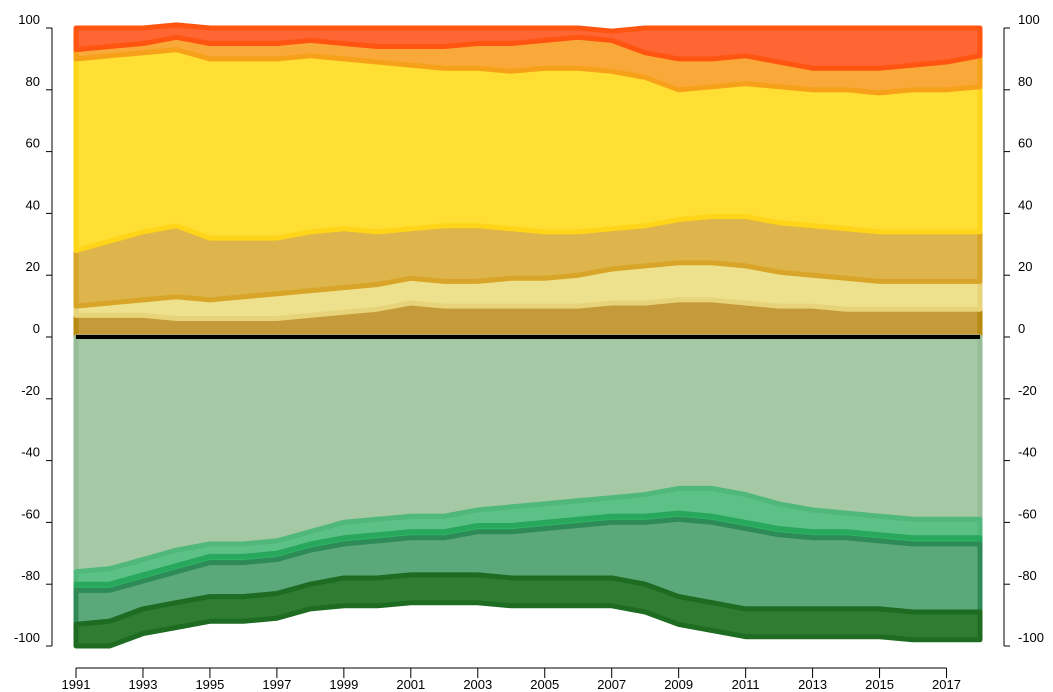 This screenshot has width=1053, height=692. I want to click on left-tick-label--60: -60, so click(30, 513).